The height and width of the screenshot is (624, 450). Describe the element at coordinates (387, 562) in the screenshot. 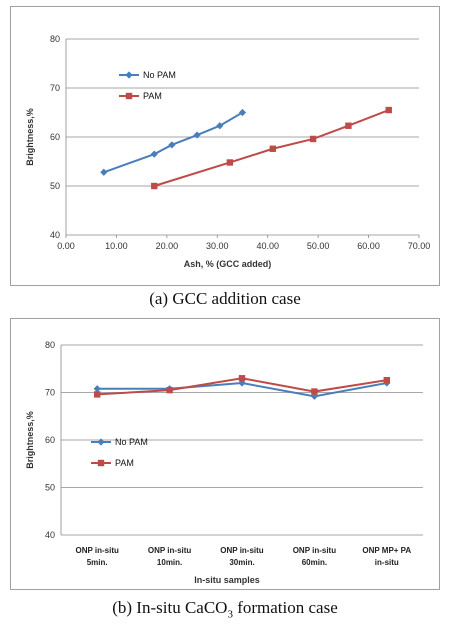

I see `x-category-label-line2: in-situ` at that location.